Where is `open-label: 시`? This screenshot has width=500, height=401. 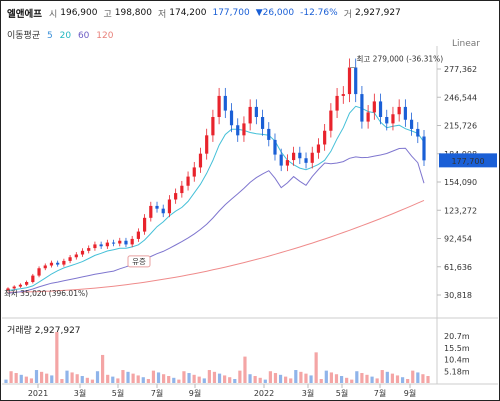 open-label: 시 is located at coordinates (53, 14).